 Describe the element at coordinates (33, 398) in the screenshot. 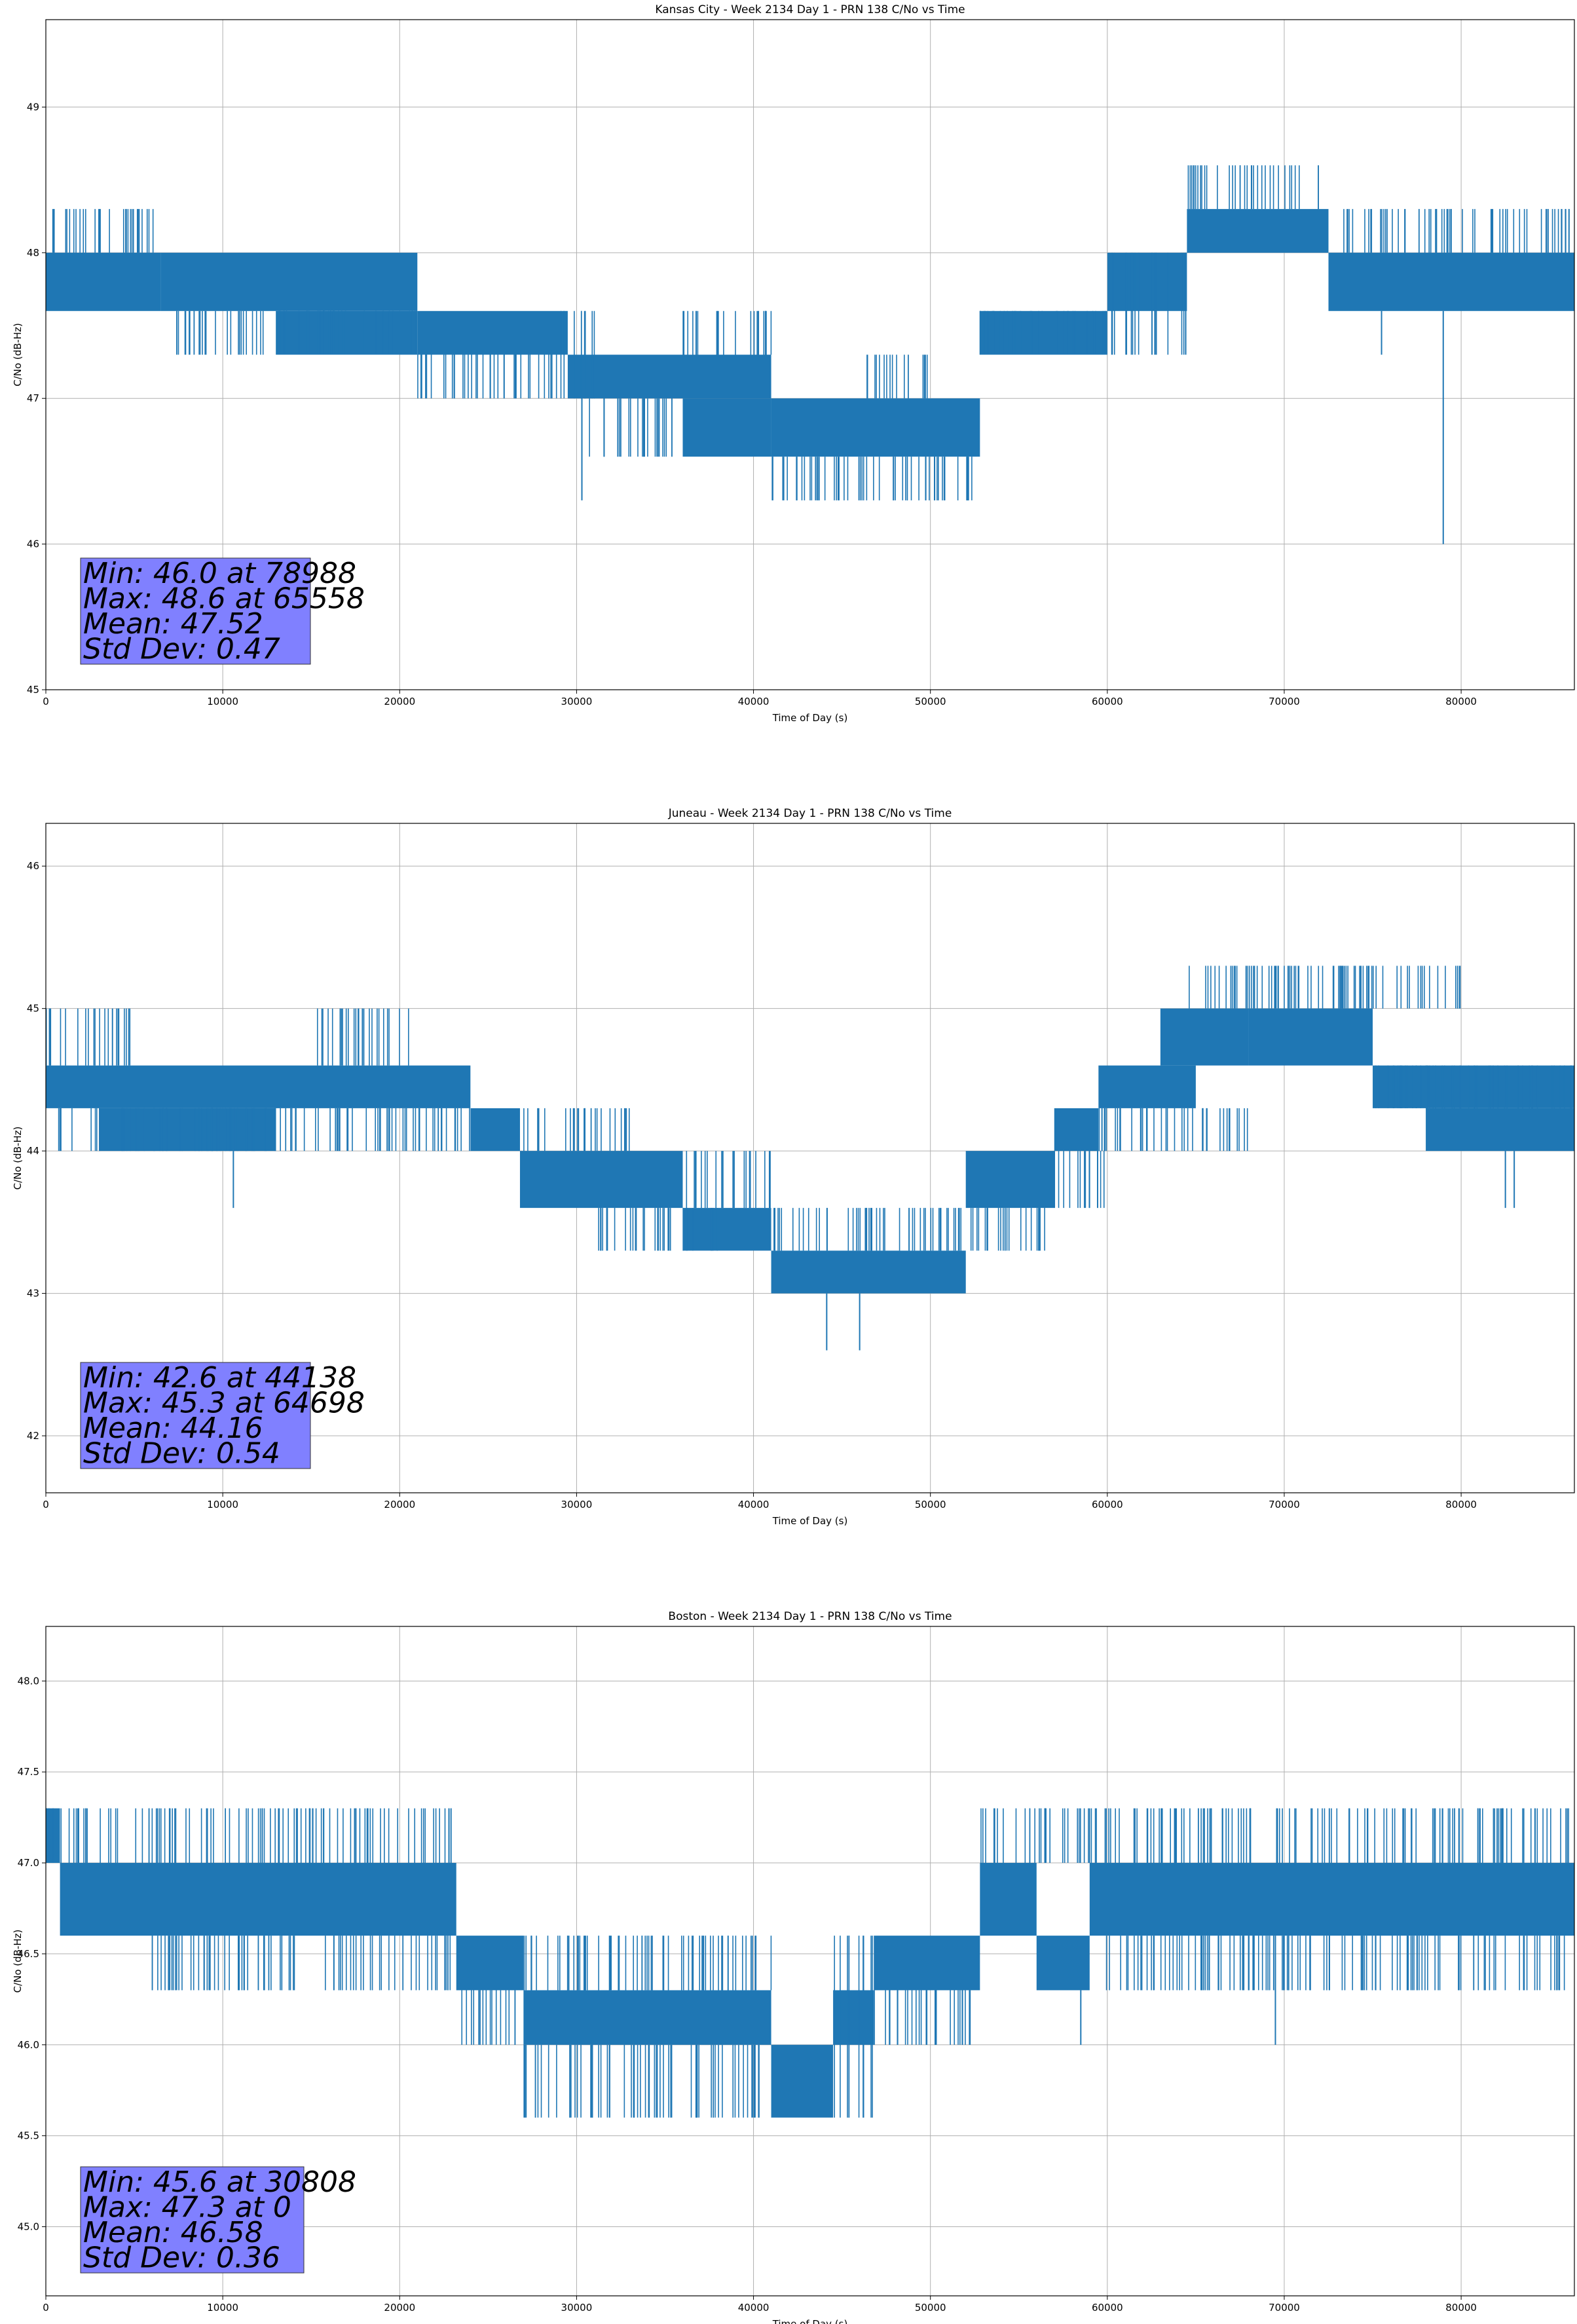

I see `y-tick-label: 47` at that location.